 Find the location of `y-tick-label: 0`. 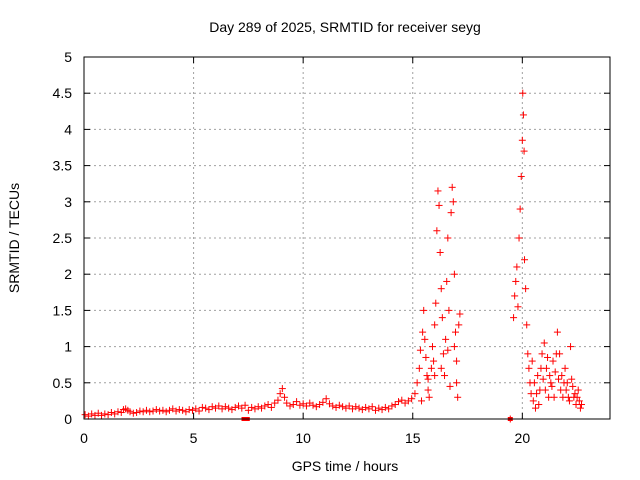

y-tick-label: 0 is located at coordinates (68, 419).